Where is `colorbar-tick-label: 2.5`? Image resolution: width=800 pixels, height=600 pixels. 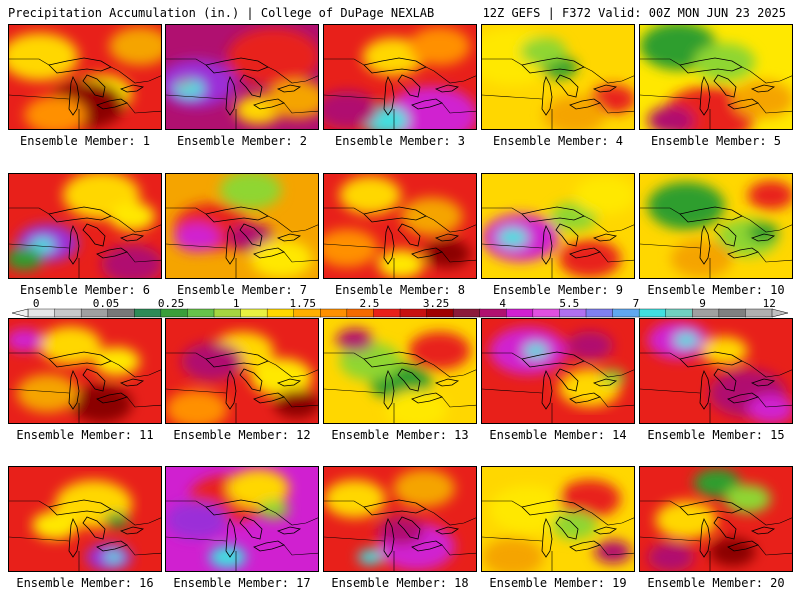
colorbar-tick-label: 2.5 is located at coordinates (369, 303).